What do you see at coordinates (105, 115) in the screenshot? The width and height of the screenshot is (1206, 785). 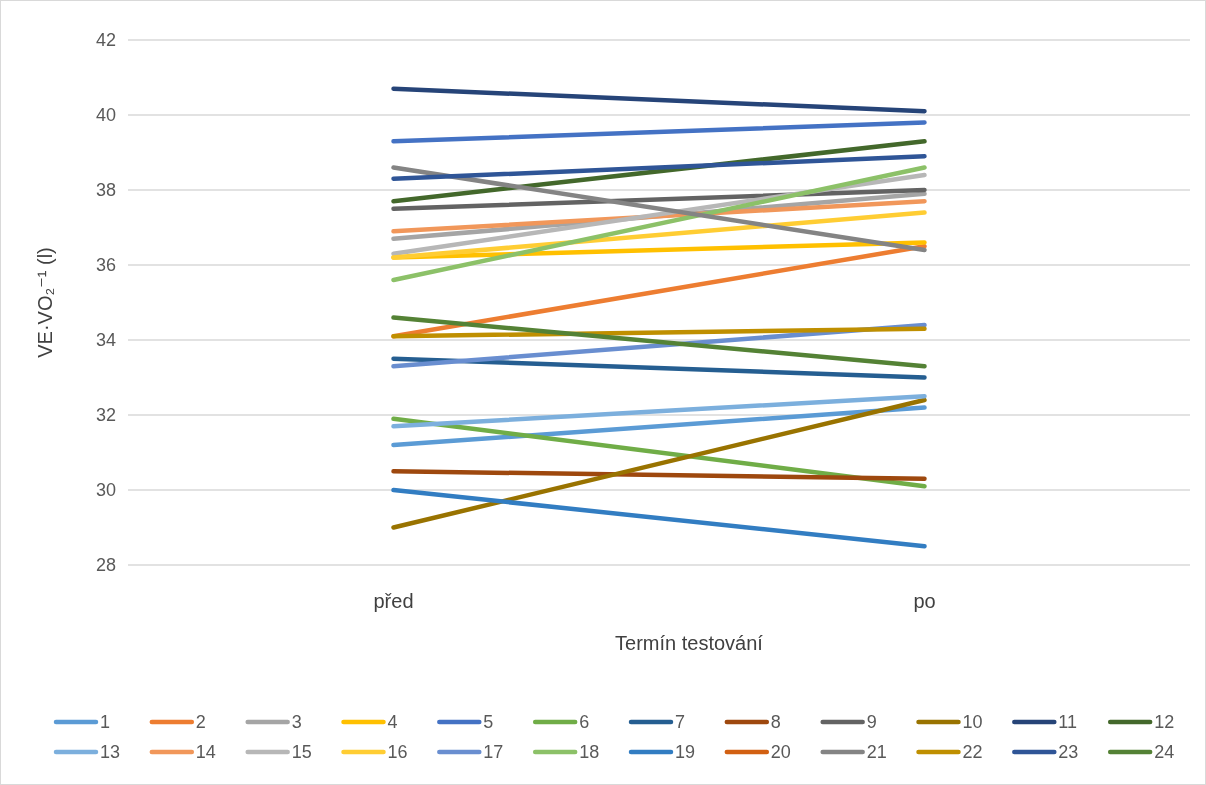 I see `y-tick-label: 40` at bounding box center [105, 115].